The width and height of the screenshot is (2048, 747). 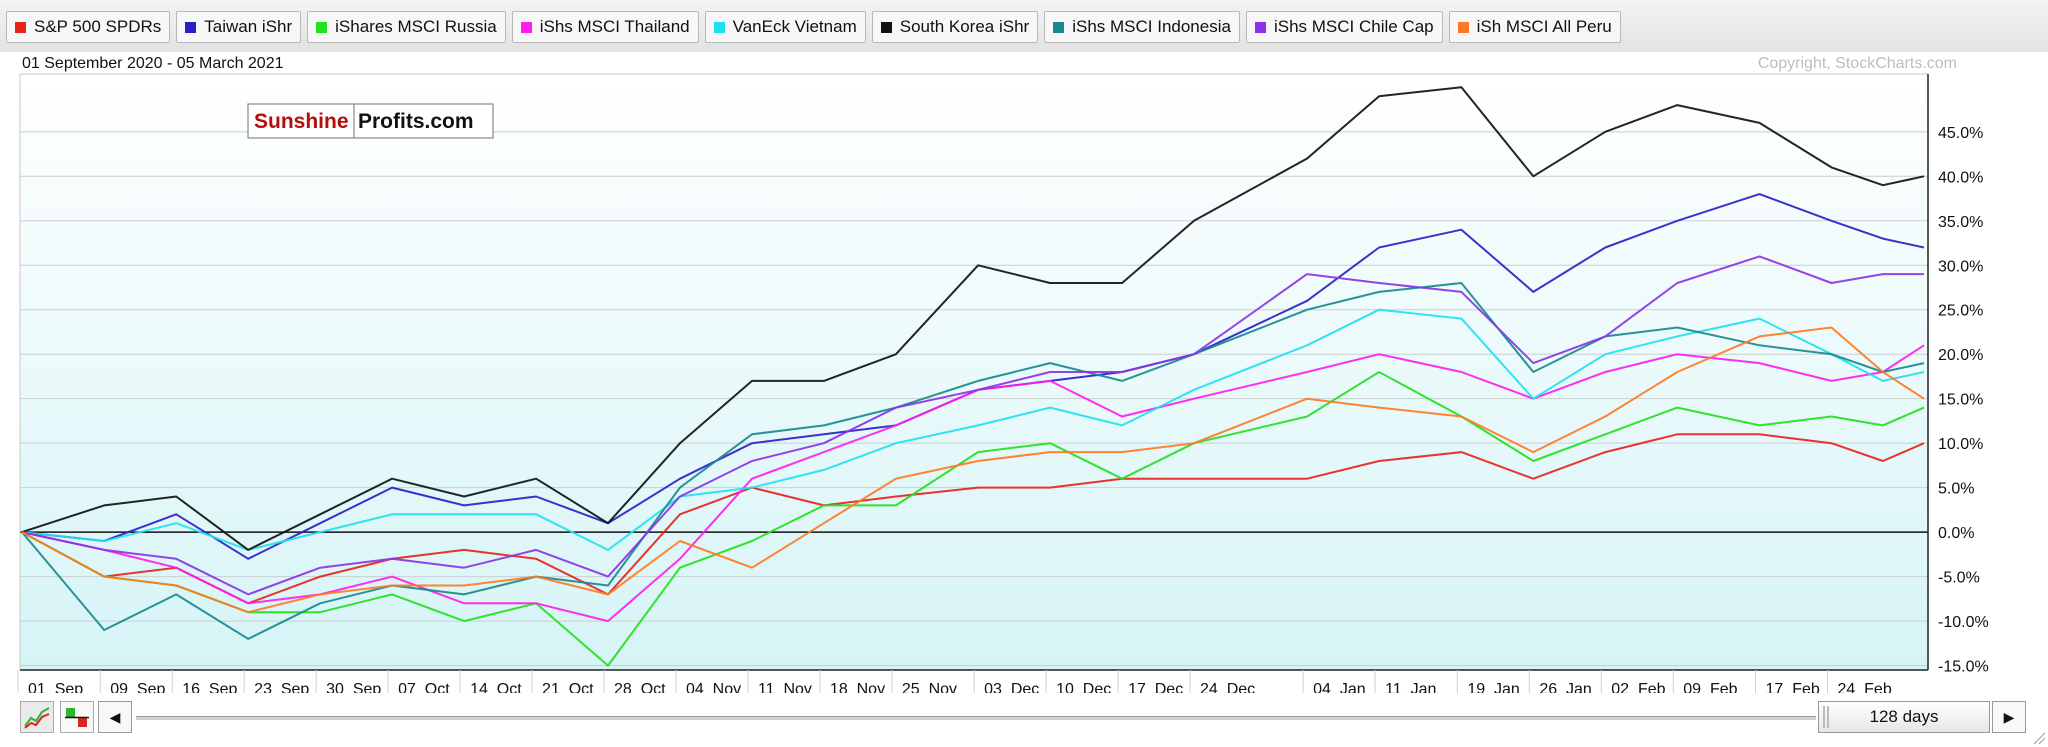 I want to click on y-tick-label: 45.0%, so click(x=1960, y=133).